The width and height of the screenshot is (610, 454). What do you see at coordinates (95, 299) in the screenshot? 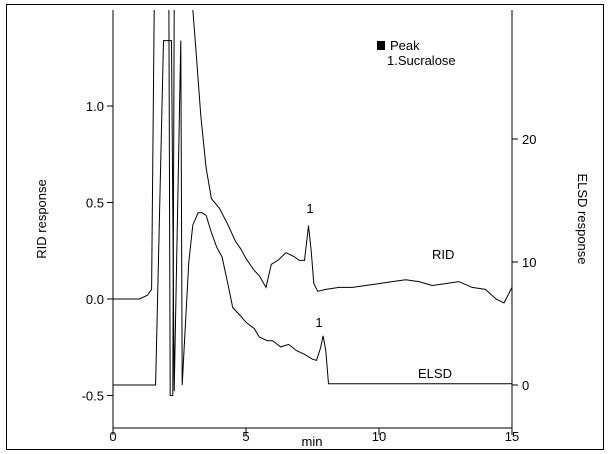
I see `left-y-tick-label: 0.0` at bounding box center [95, 299].